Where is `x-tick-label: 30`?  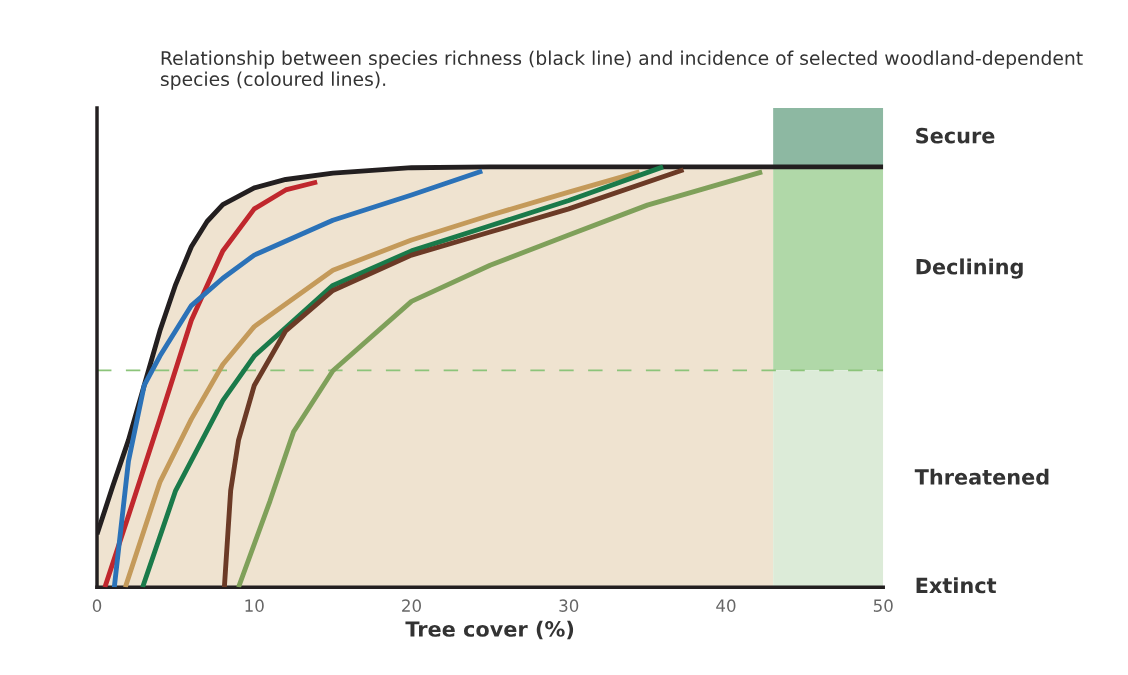 x-tick-label: 30 is located at coordinates (569, 605).